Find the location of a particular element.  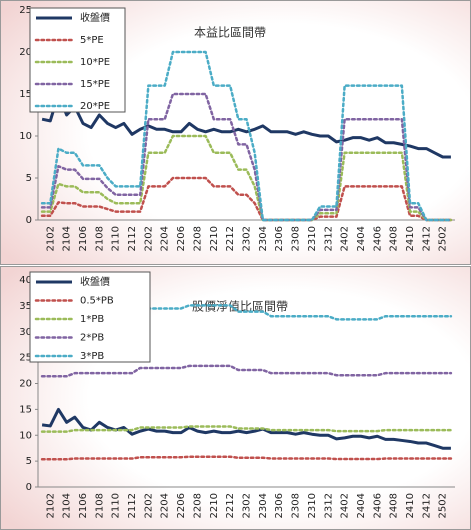

legend-label: 5*PE is located at coordinates (92, 40).